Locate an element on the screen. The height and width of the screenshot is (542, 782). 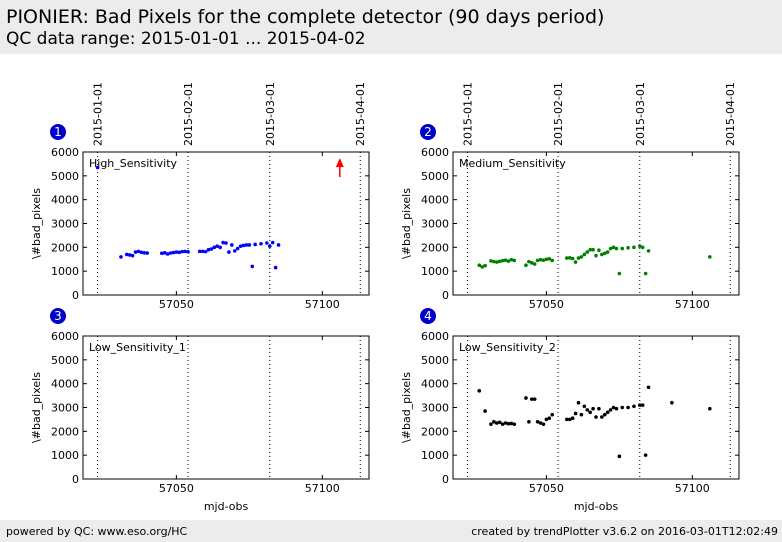
y-tick-label: 4000 is located at coordinates (65, 384).